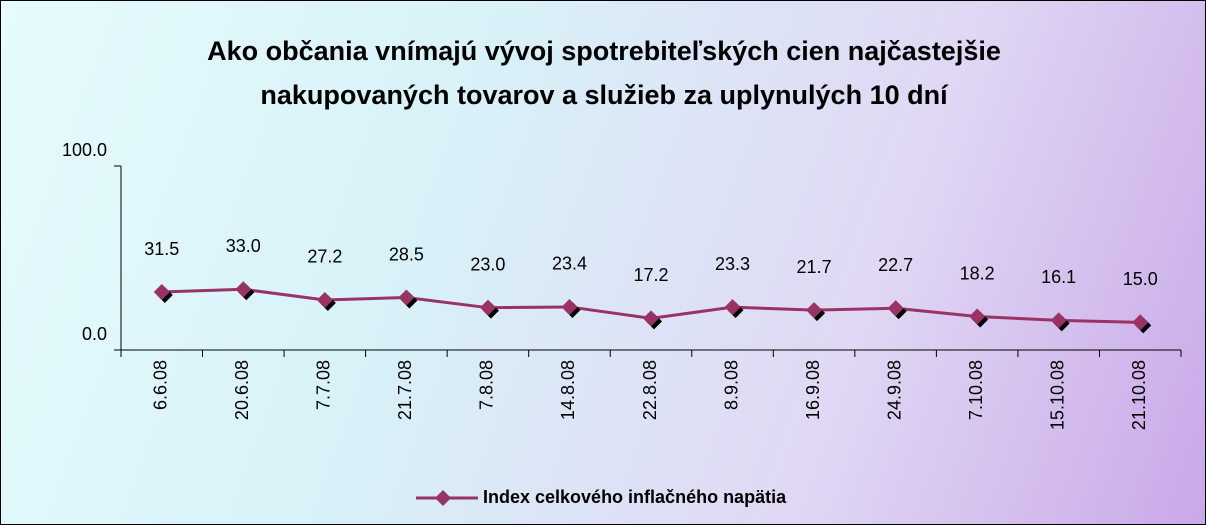 The height and width of the screenshot is (525, 1206). Describe the element at coordinates (487, 385) in the screenshot. I see `x-tick-label: 7.8.08` at that location.